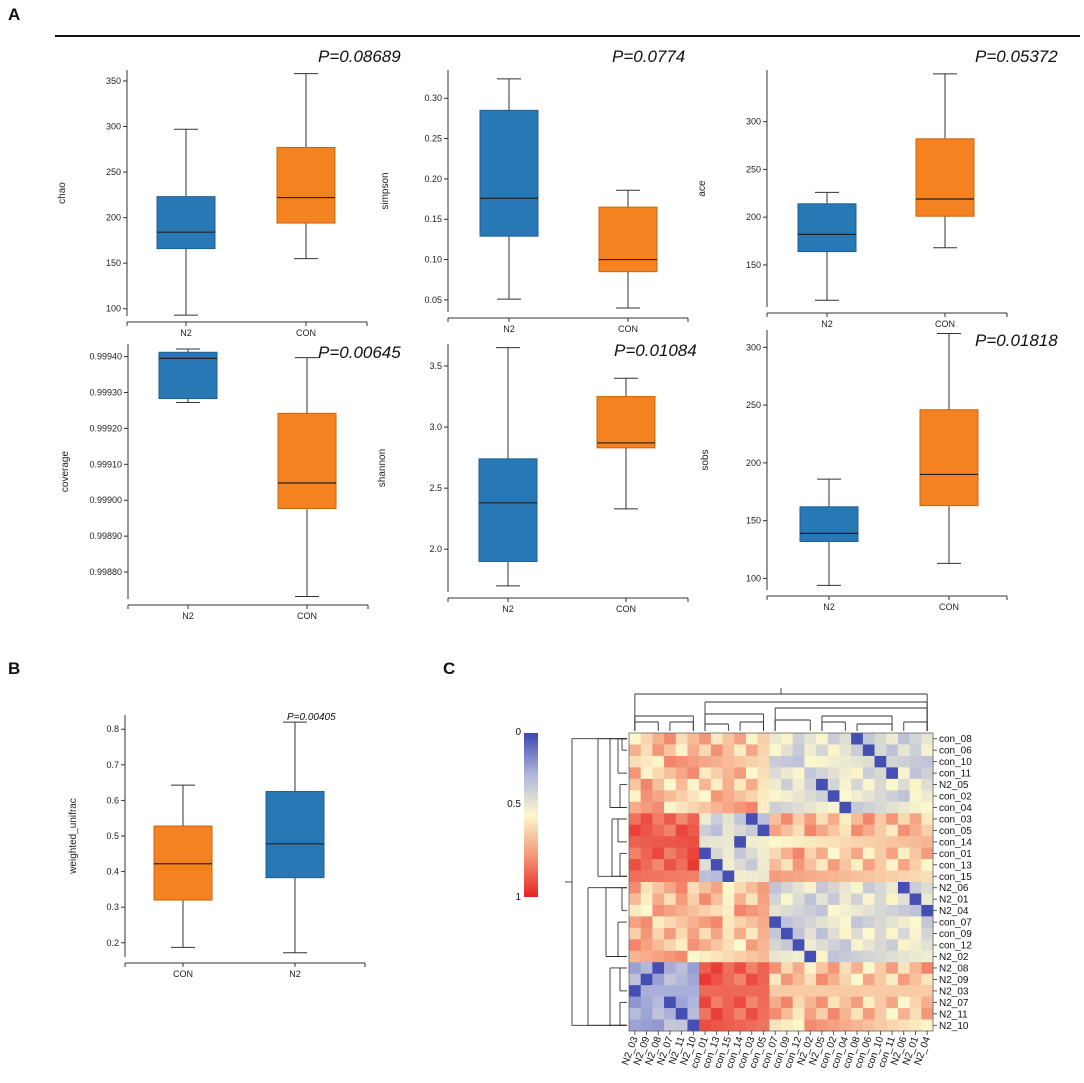  What do you see at coordinates (518, 897) in the screenshot?
I see `color-legend-label: 1` at bounding box center [518, 897].